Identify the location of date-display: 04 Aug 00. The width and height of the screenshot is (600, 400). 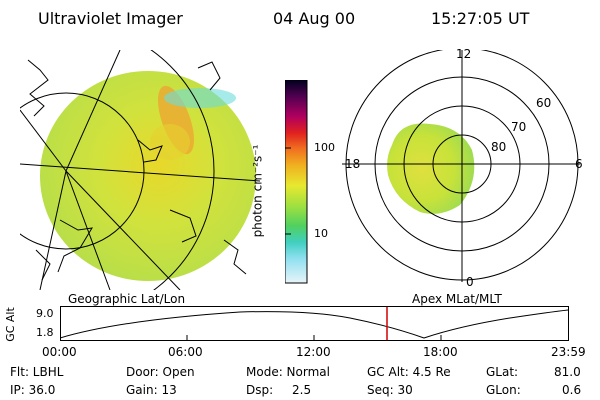
(314, 18).